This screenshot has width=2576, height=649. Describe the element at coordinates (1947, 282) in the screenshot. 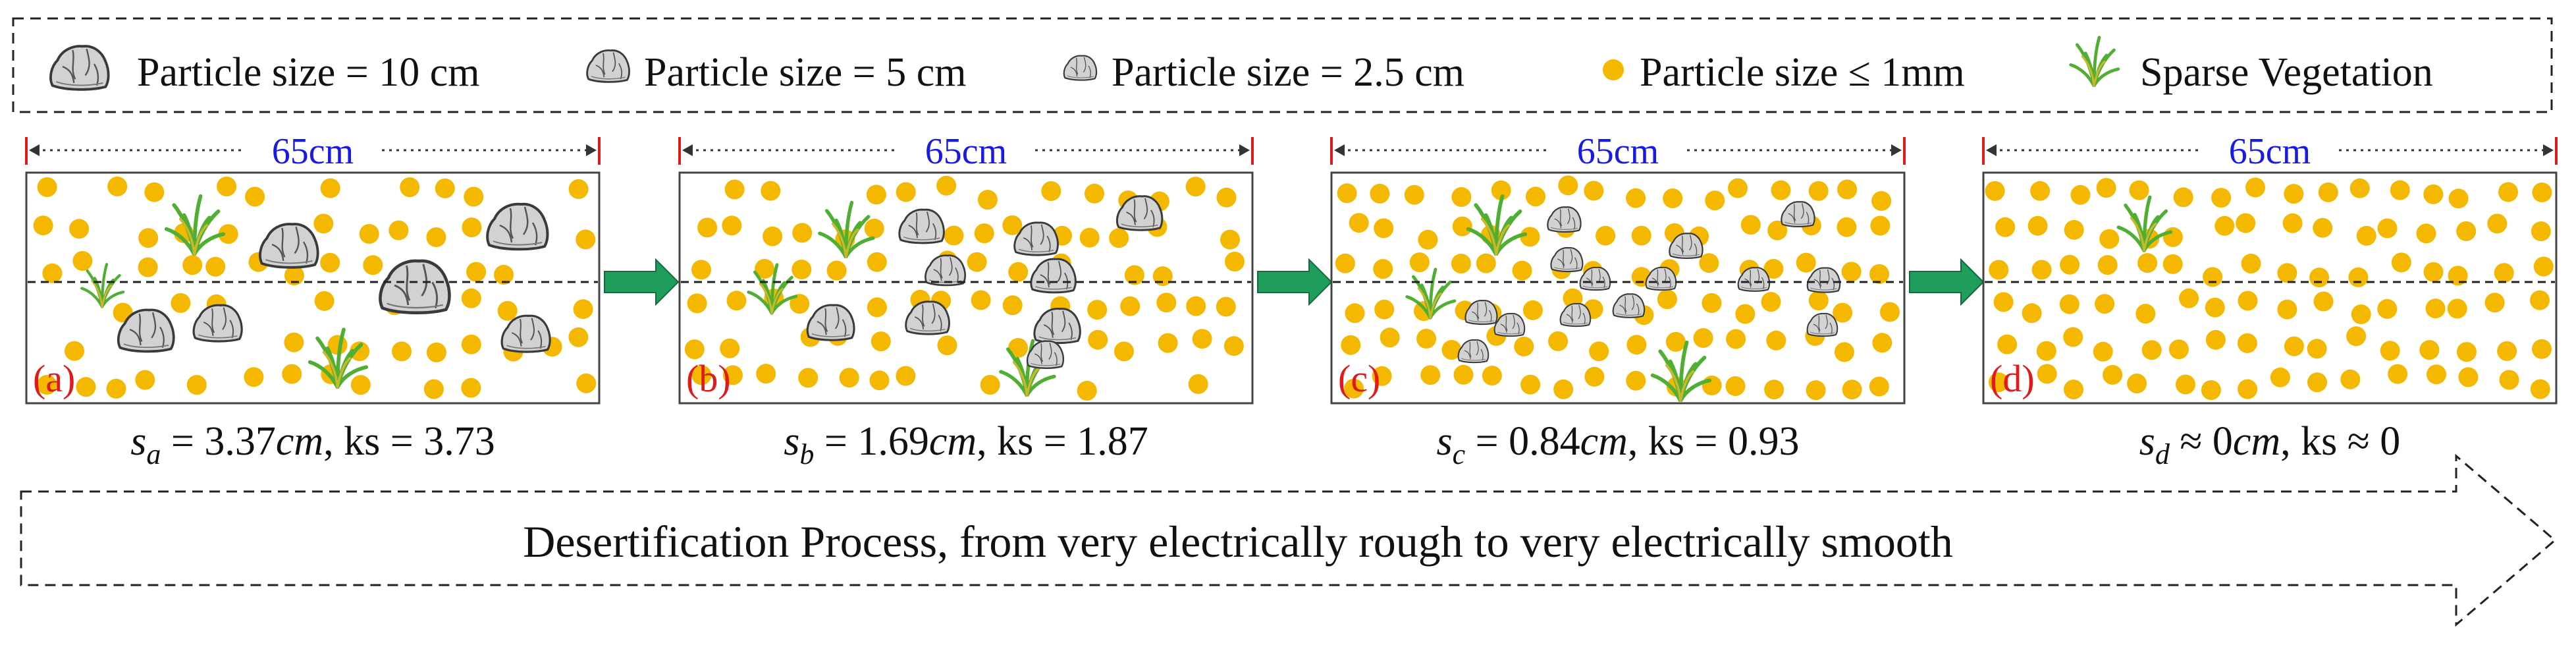

I see `flow-arrow` at that location.